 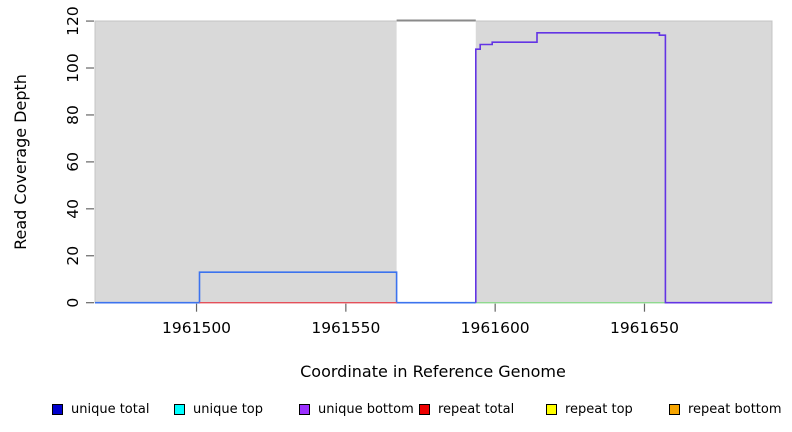 I want to click on legend-item-unique-top: unique top, so click(x=218, y=409).